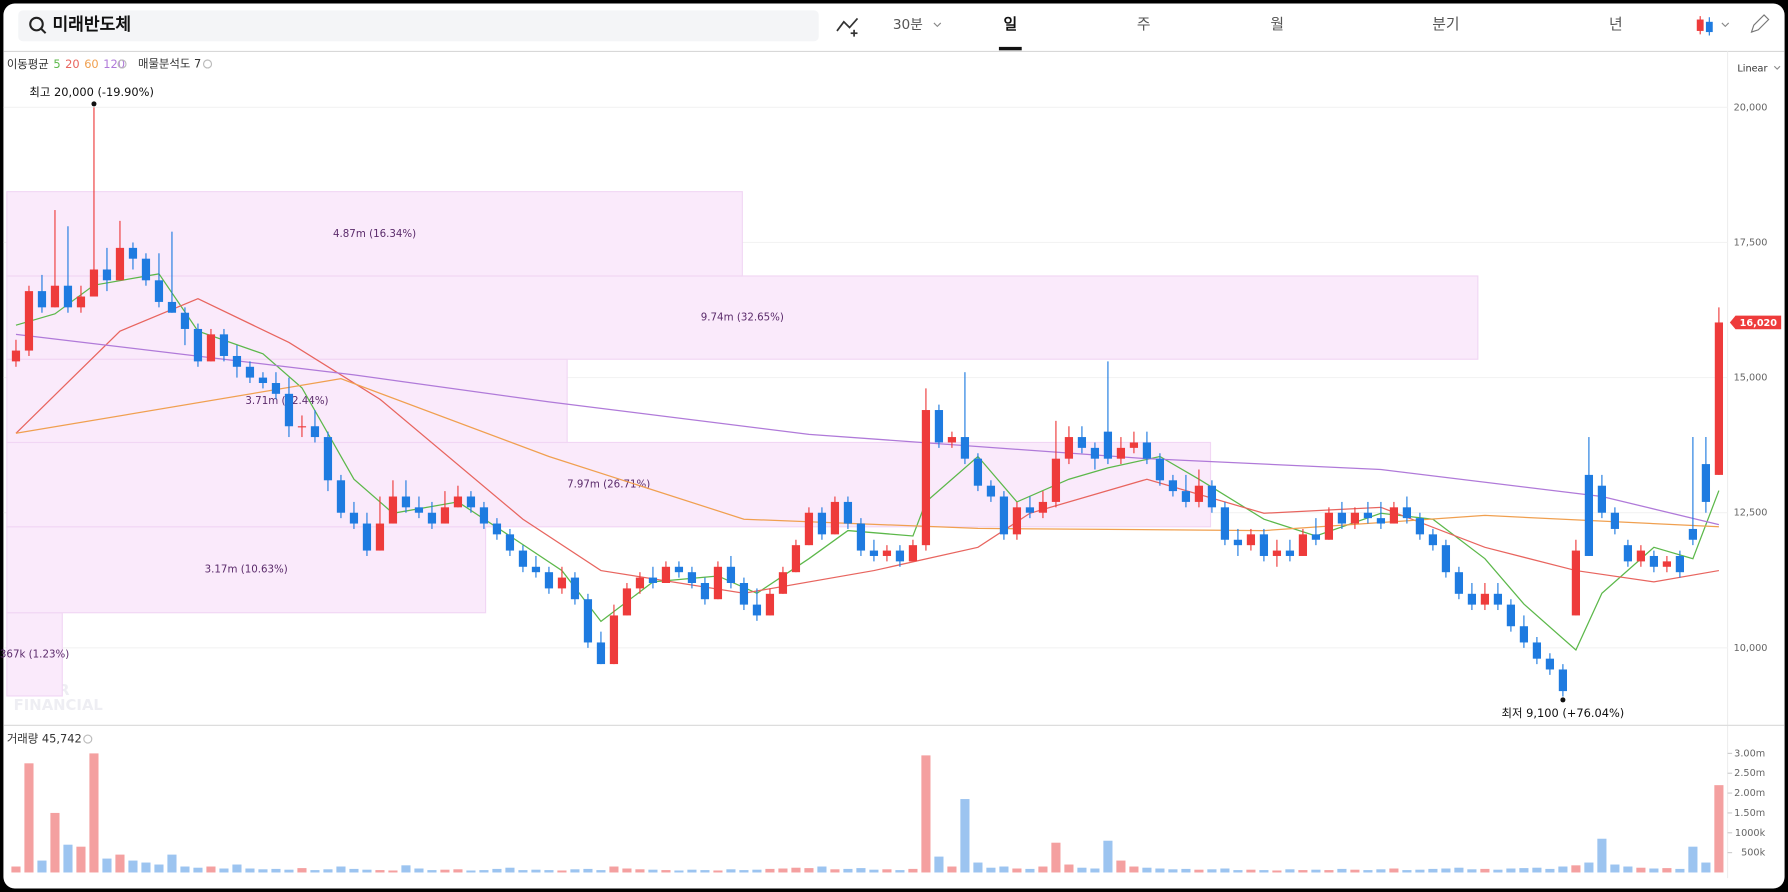  Describe the element at coordinates (1445, 24) in the screenshot. I see `period-tab: 분기` at that location.